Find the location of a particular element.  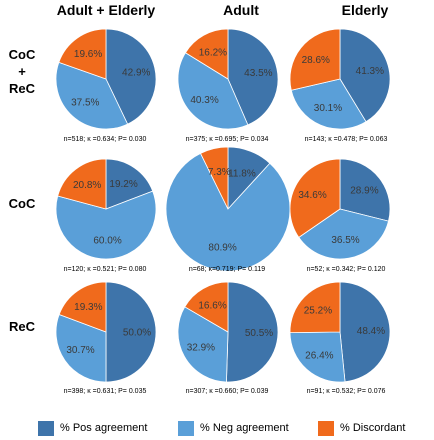

pie-slice-label: 34.6% is located at coordinates (312, 195).